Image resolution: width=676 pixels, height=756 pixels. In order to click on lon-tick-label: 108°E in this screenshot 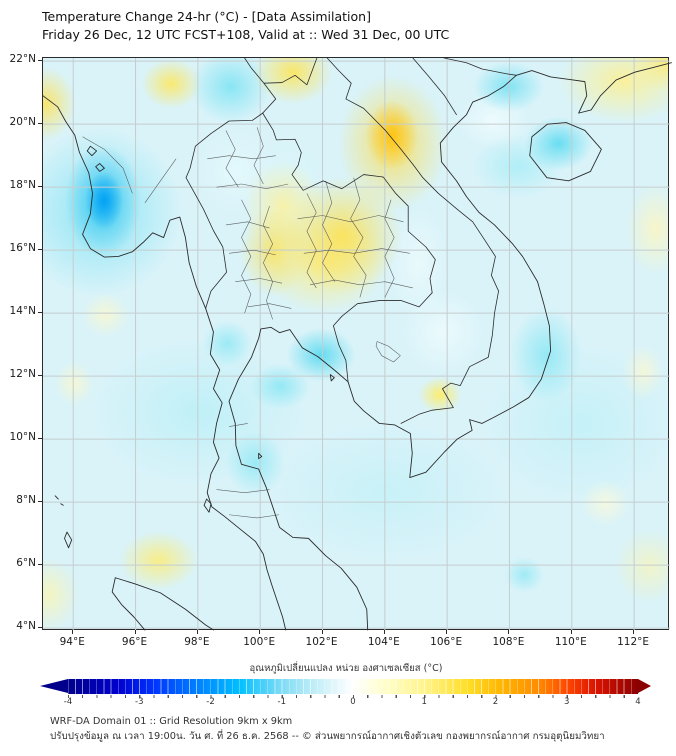, I will do `click(508, 642)`.